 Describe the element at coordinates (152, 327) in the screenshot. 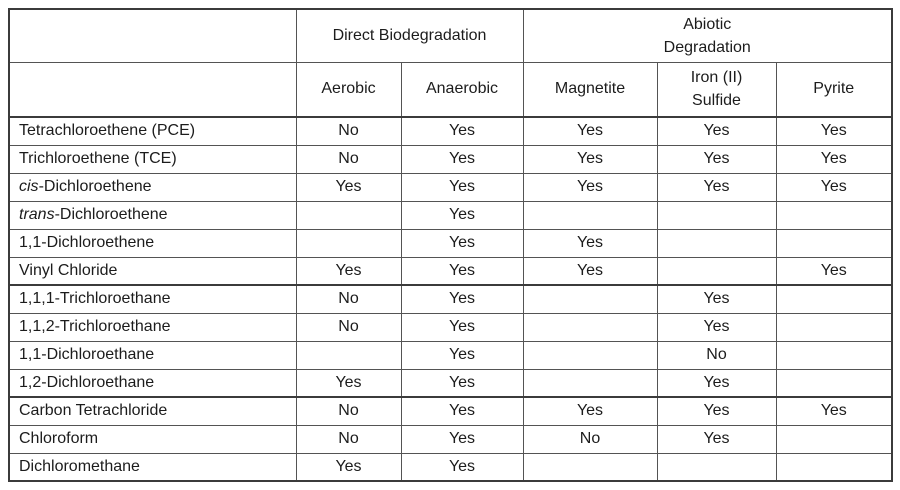

I see `compound-name-cell: 1,1,2-Trichloroethane` at that location.